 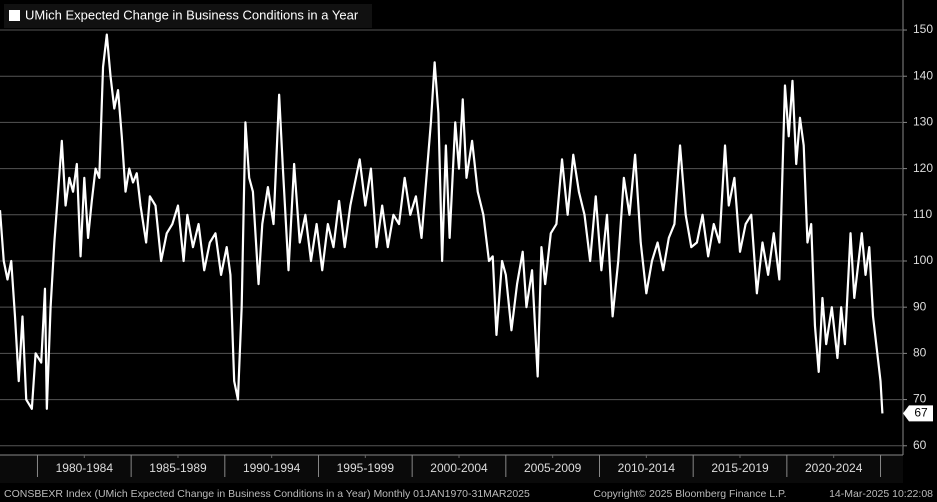 I want to click on x-tick-label: 1995-1999, so click(x=366, y=468).